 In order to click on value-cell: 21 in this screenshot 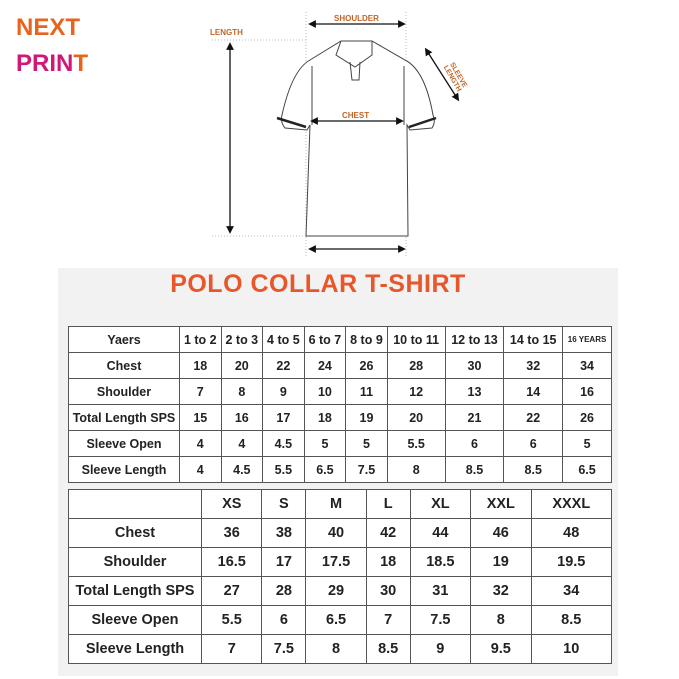, I will do `click(474, 417)`.